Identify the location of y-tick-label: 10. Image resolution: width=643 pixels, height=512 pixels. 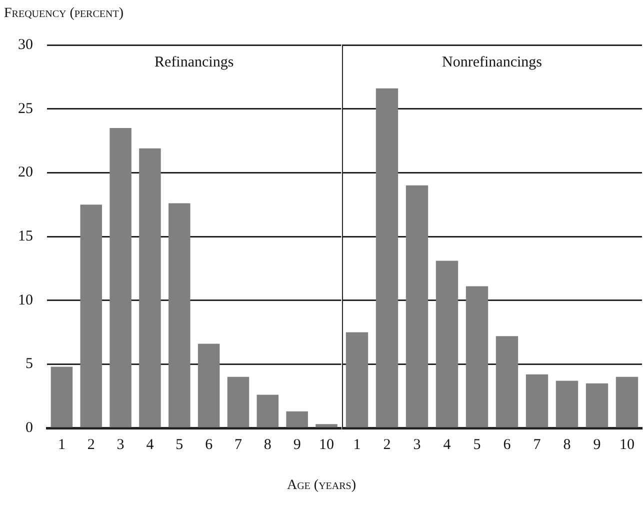
(25, 300).